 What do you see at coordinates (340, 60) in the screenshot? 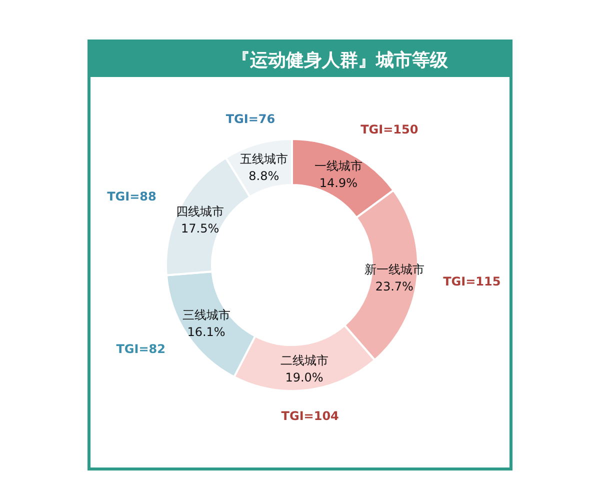
I see `chart-title: 『运动健身人群』城市等级` at bounding box center [340, 60].